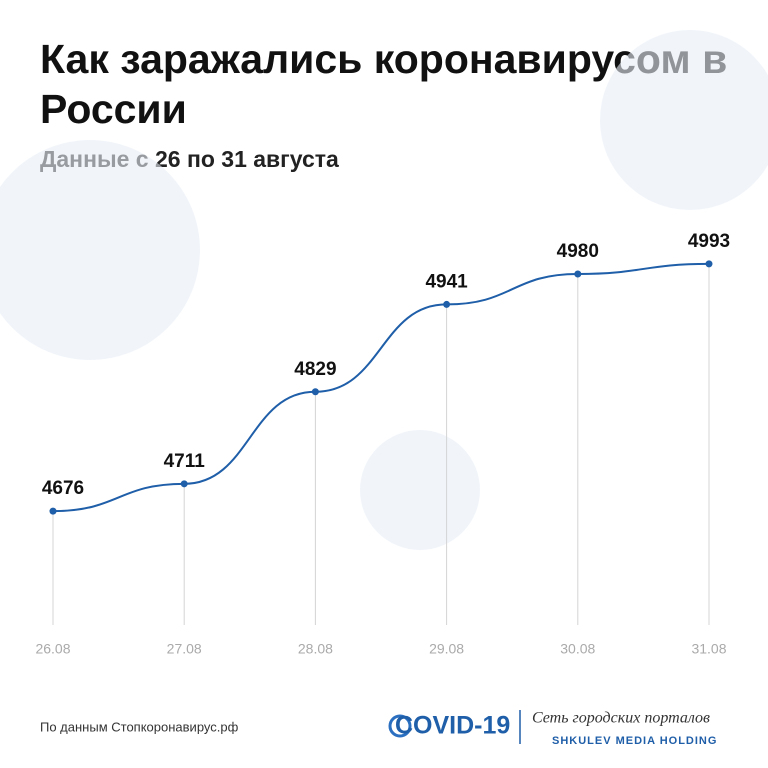 The image size is (768, 768). What do you see at coordinates (185, 461) in the screenshot?
I see `value-label: 4711` at bounding box center [185, 461].